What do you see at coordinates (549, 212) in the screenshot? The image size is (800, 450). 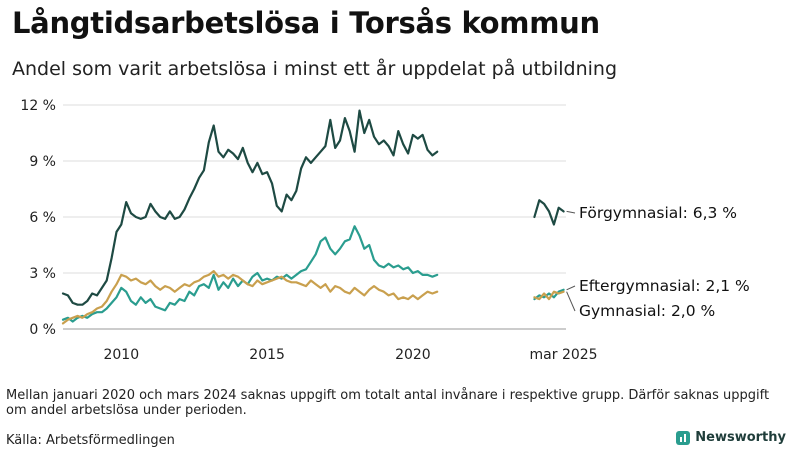 I see `series-line-forgymnasial` at bounding box center [549, 212].